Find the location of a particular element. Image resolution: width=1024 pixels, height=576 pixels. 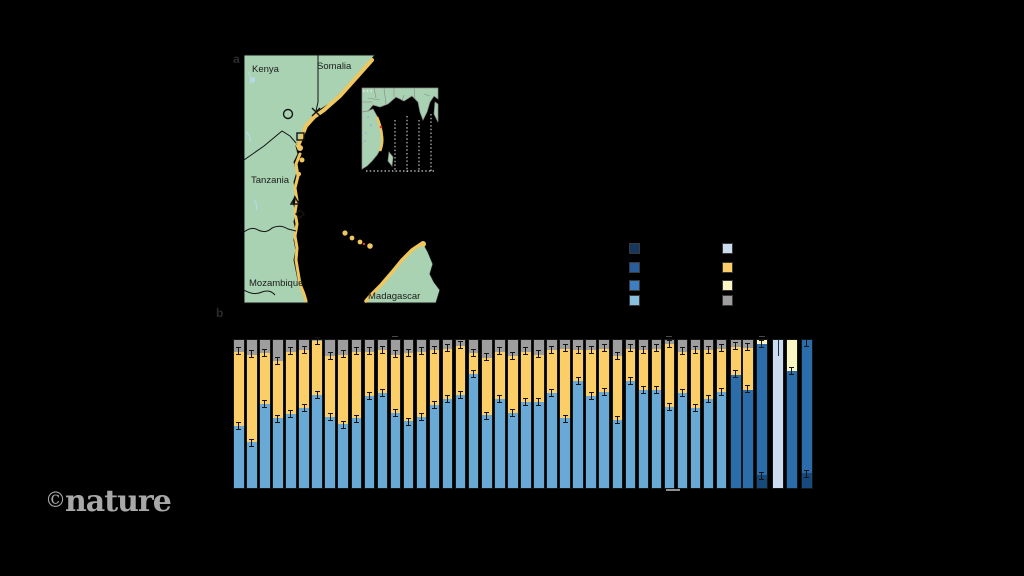

circle-marker is located at coordinates (288, 114).